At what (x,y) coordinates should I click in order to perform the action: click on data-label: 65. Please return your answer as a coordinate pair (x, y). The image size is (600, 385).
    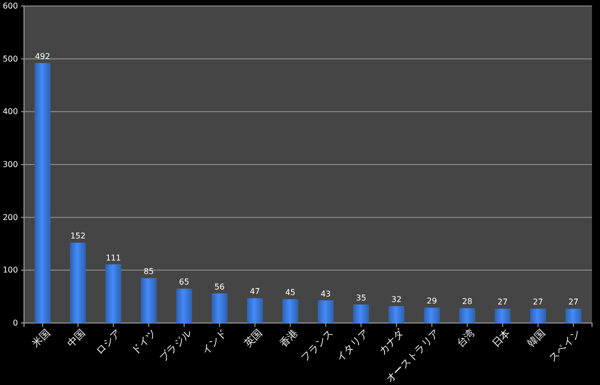
    Looking at the image, I should click on (184, 282).